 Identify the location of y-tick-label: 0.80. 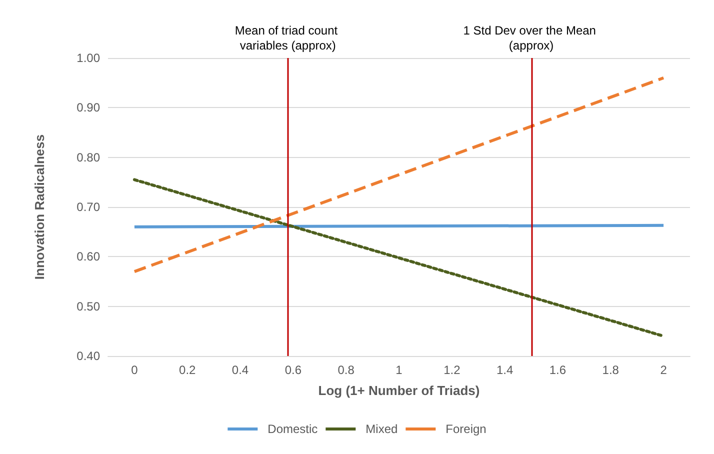
(88, 157).